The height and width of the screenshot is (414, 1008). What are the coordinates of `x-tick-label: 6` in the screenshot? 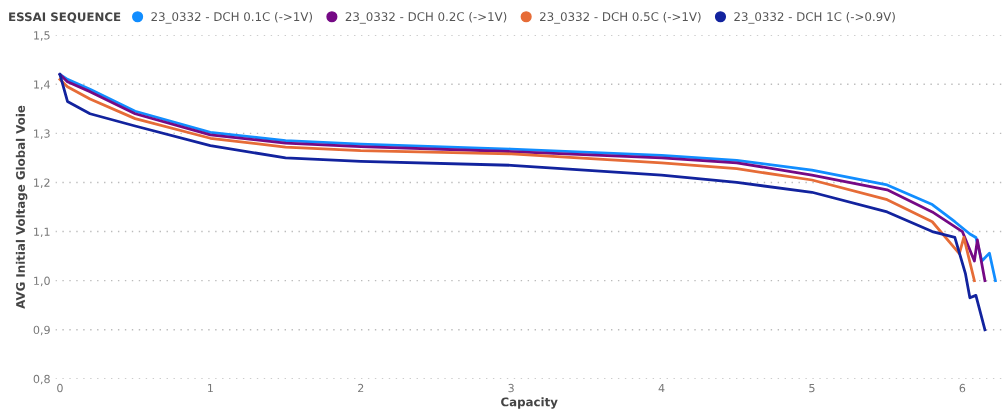 It's located at (962, 388).